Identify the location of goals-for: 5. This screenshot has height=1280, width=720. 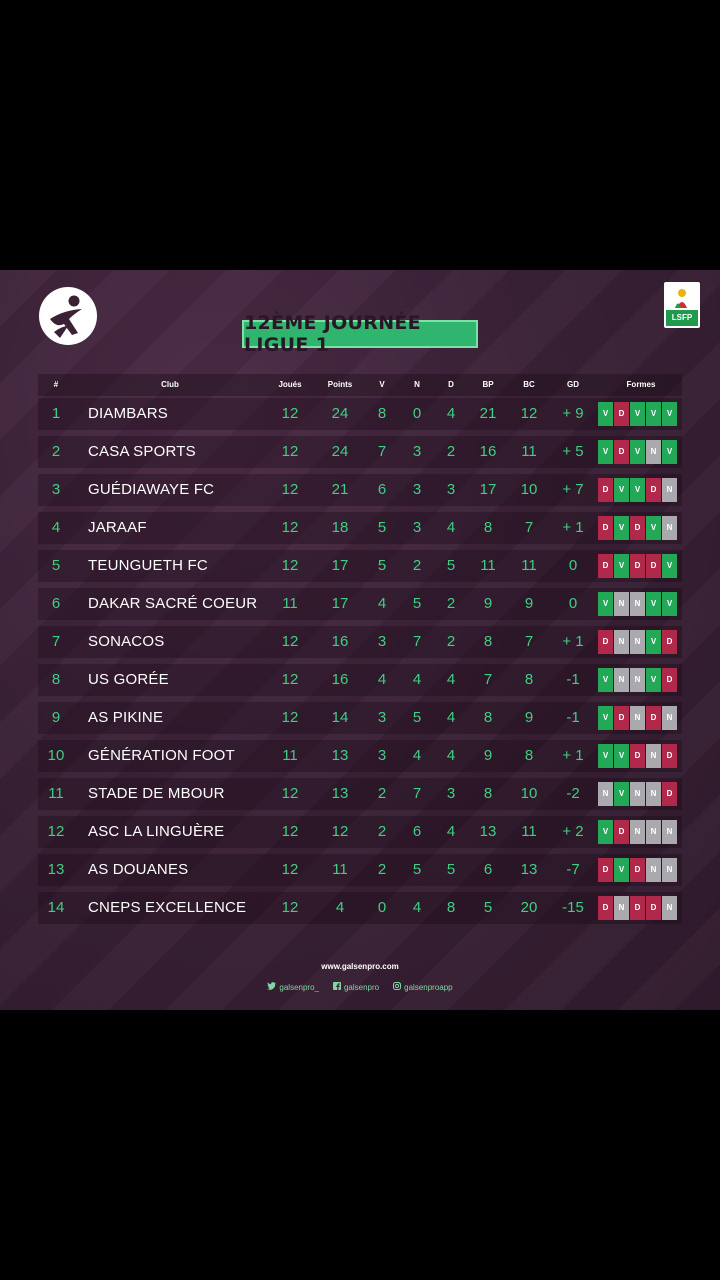
(488, 907).